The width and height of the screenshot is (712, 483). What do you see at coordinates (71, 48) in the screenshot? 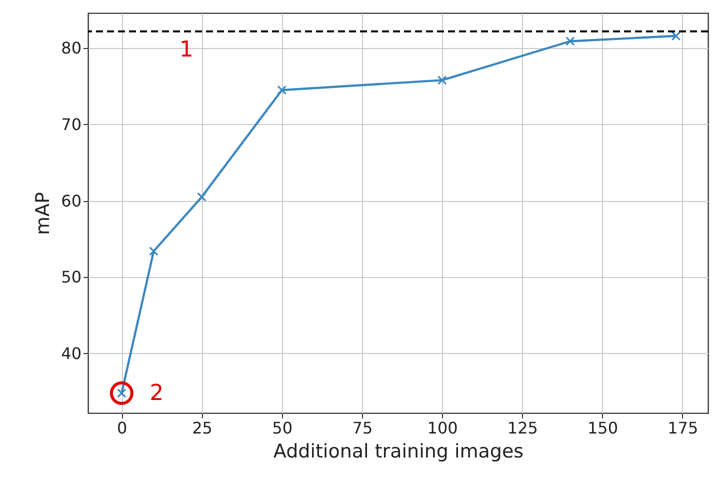
I see `y-tick-label: 80` at bounding box center [71, 48].